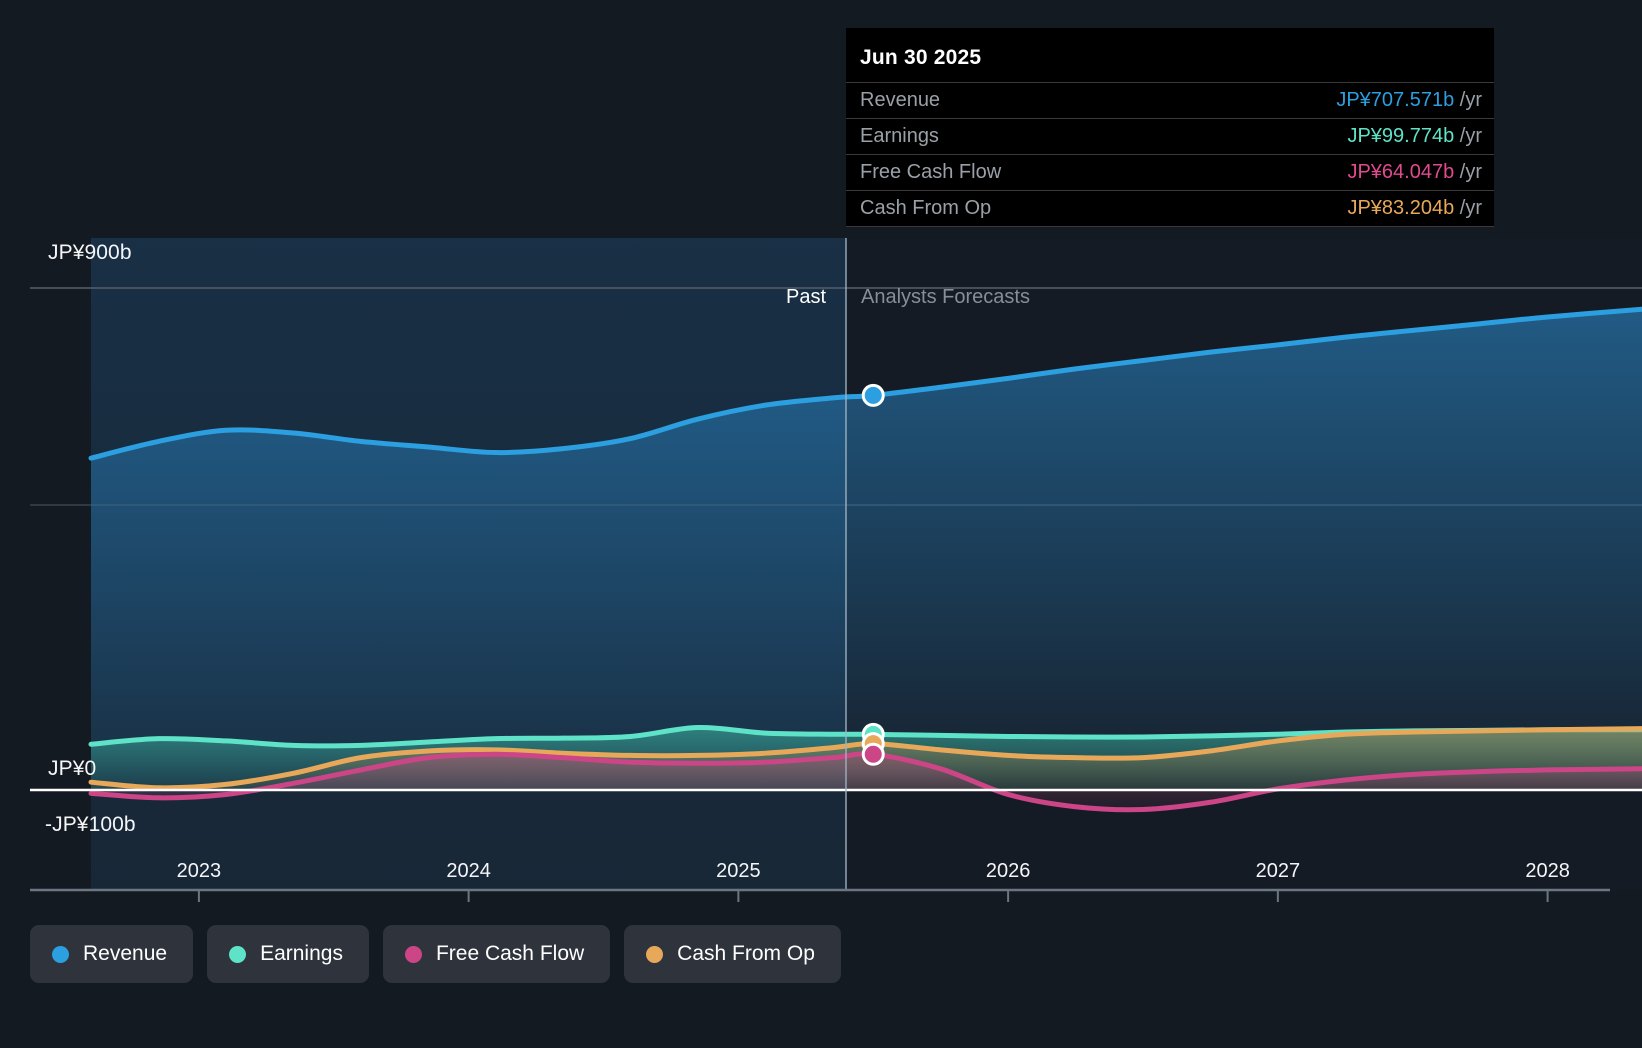  I want to click on analysts-forecasts-label: Analysts Forecasts, so click(945, 297).